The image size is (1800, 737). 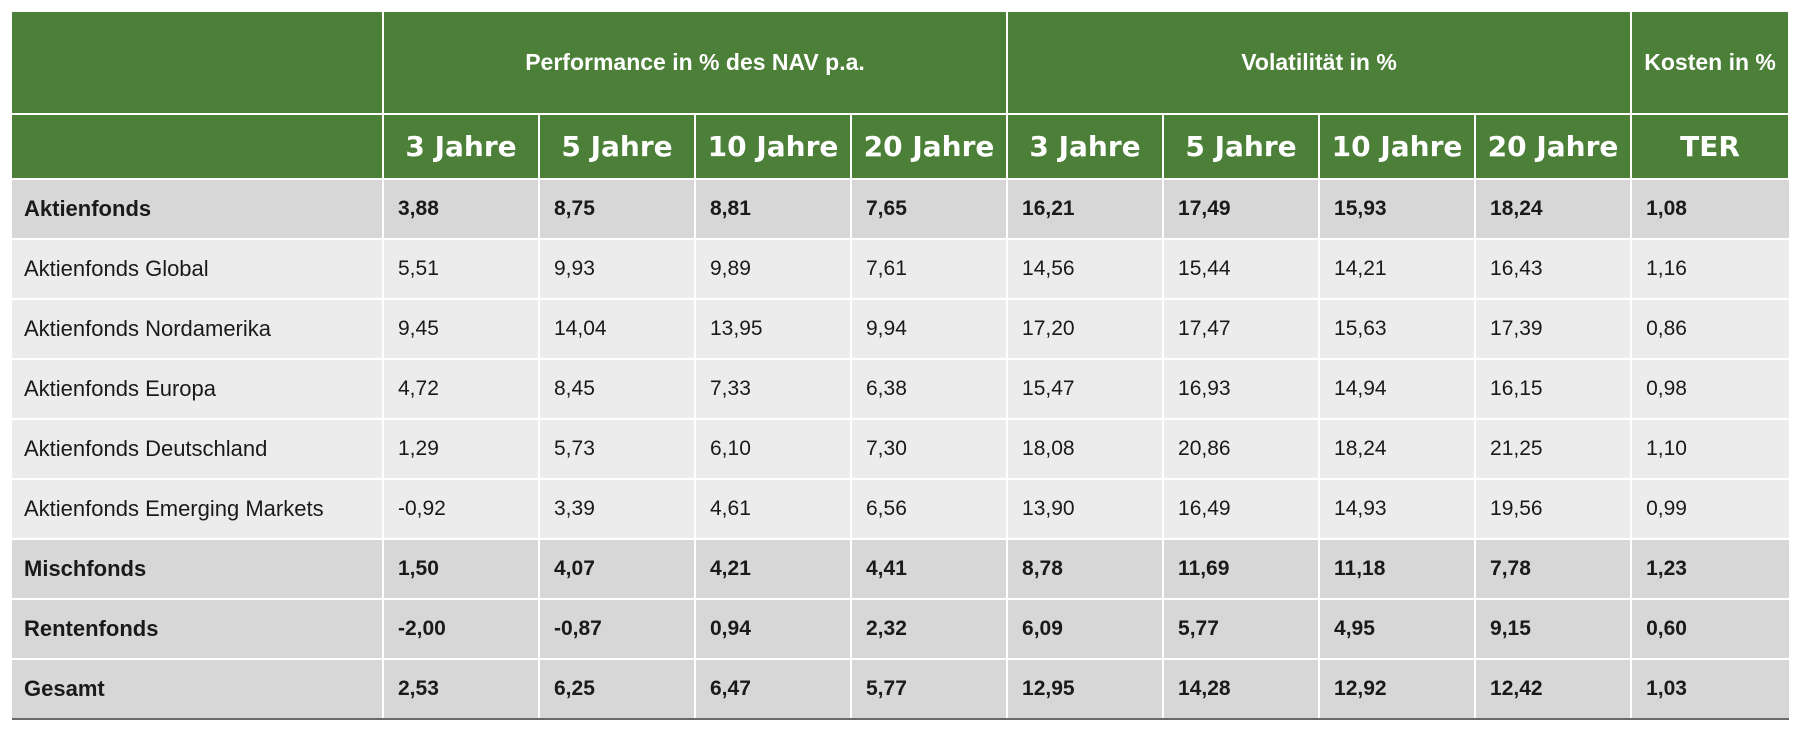 What do you see at coordinates (1710, 328) in the screenshot?
I see `table-cell: 0,86` at bounding box center [1710, 328].